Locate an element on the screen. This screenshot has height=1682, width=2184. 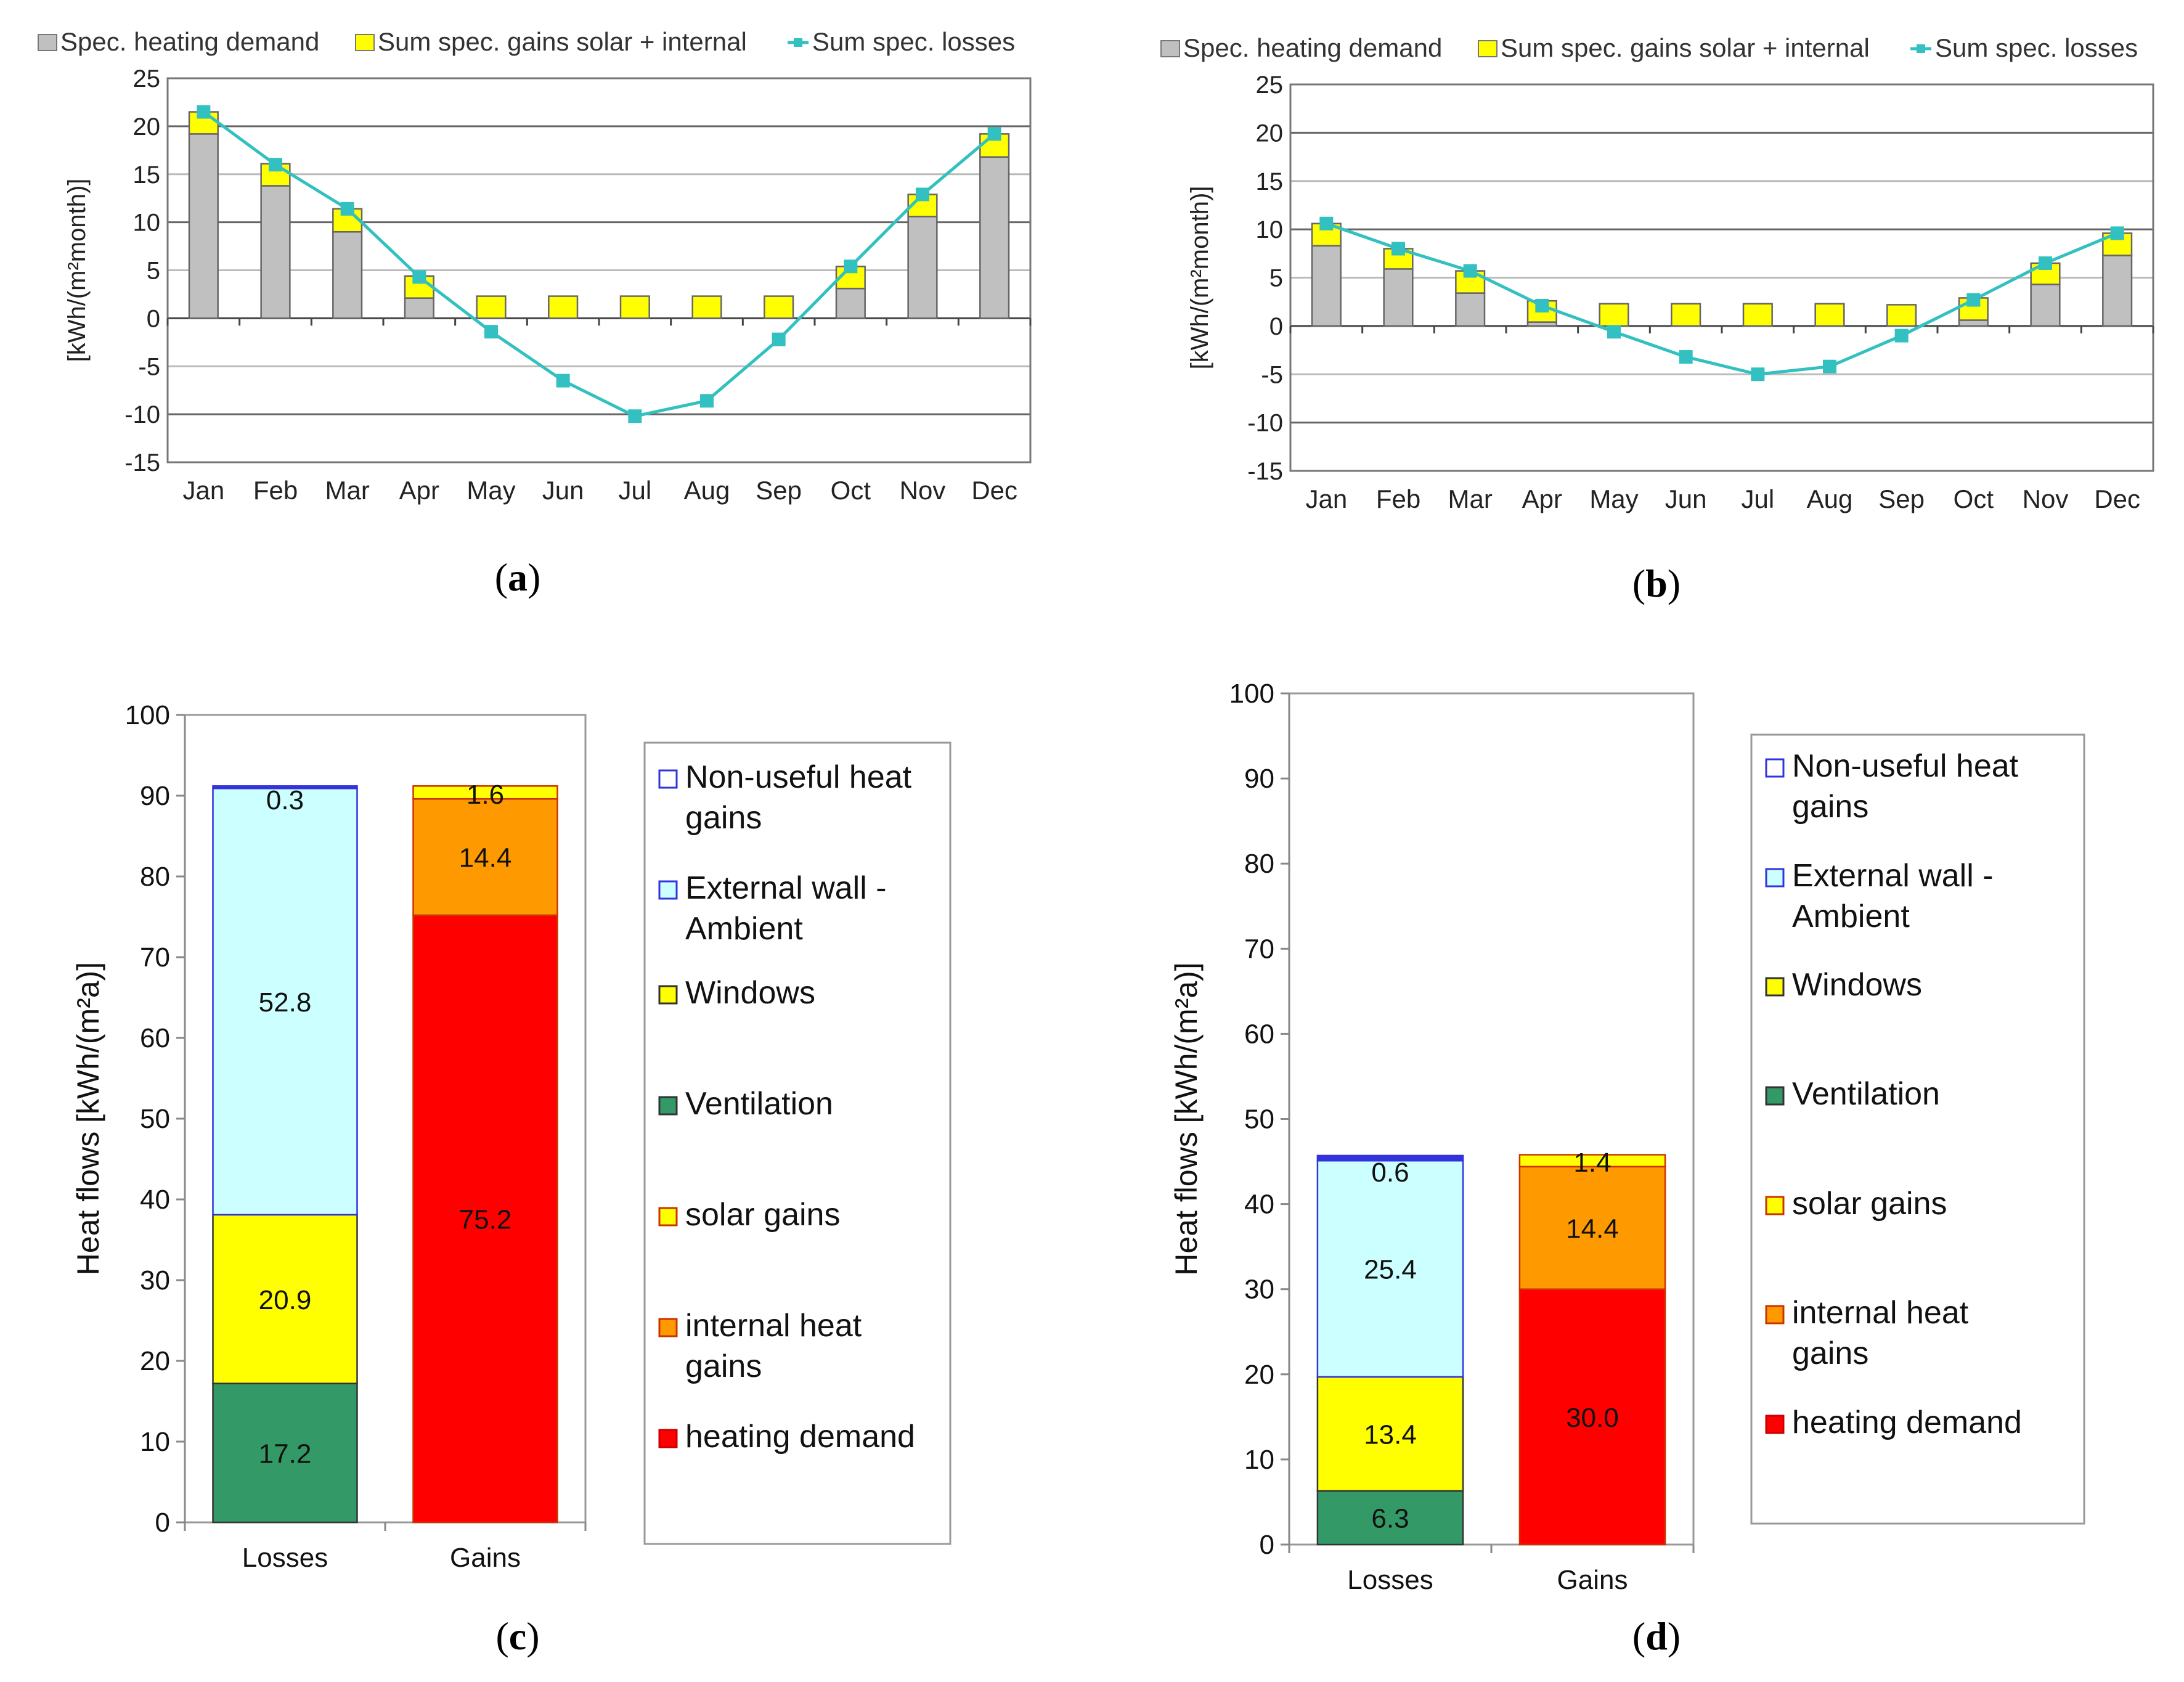
legend-label: Ambient is located at coordinates (1851, 916).